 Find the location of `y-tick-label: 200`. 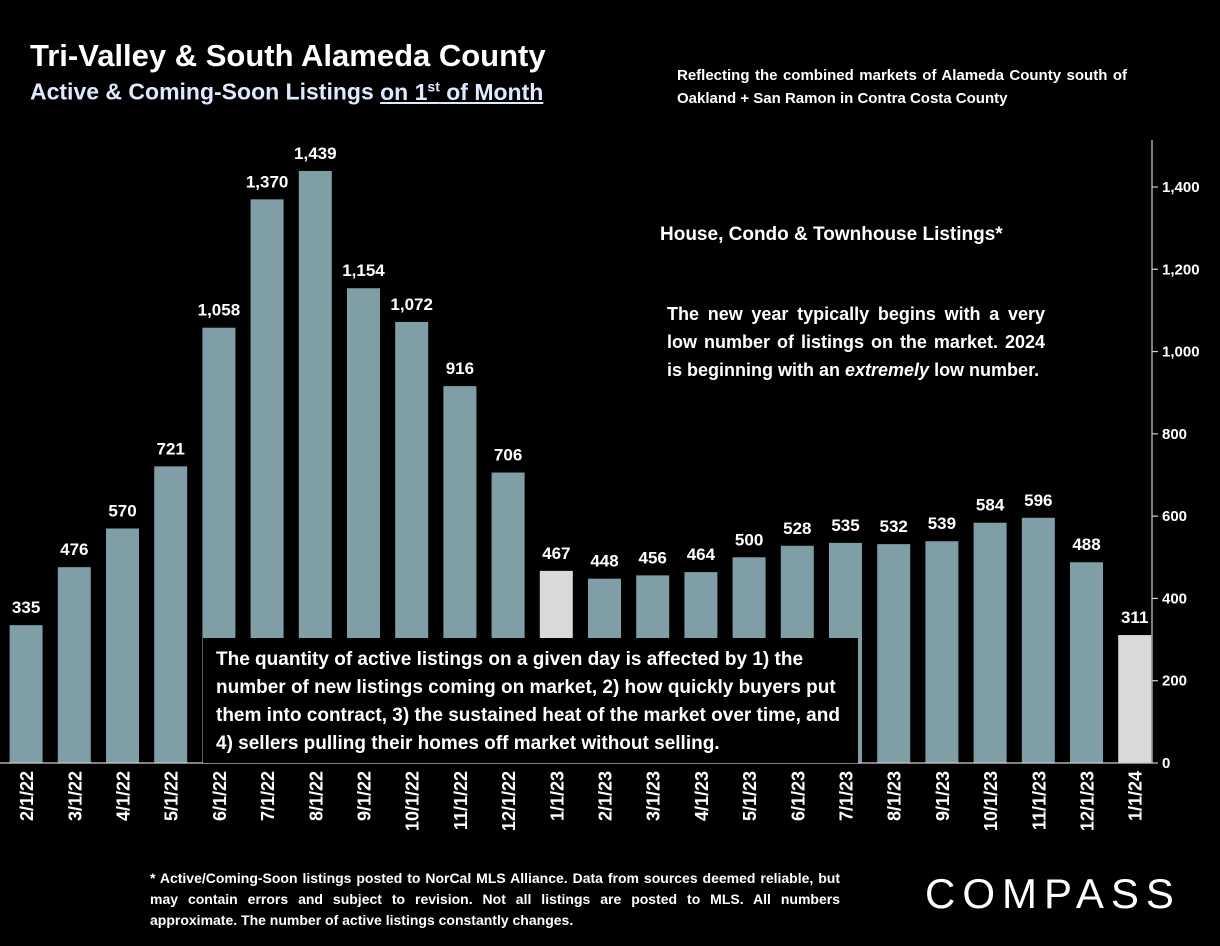

y-tick-label: 200 is located at coordinates (1174, 681).